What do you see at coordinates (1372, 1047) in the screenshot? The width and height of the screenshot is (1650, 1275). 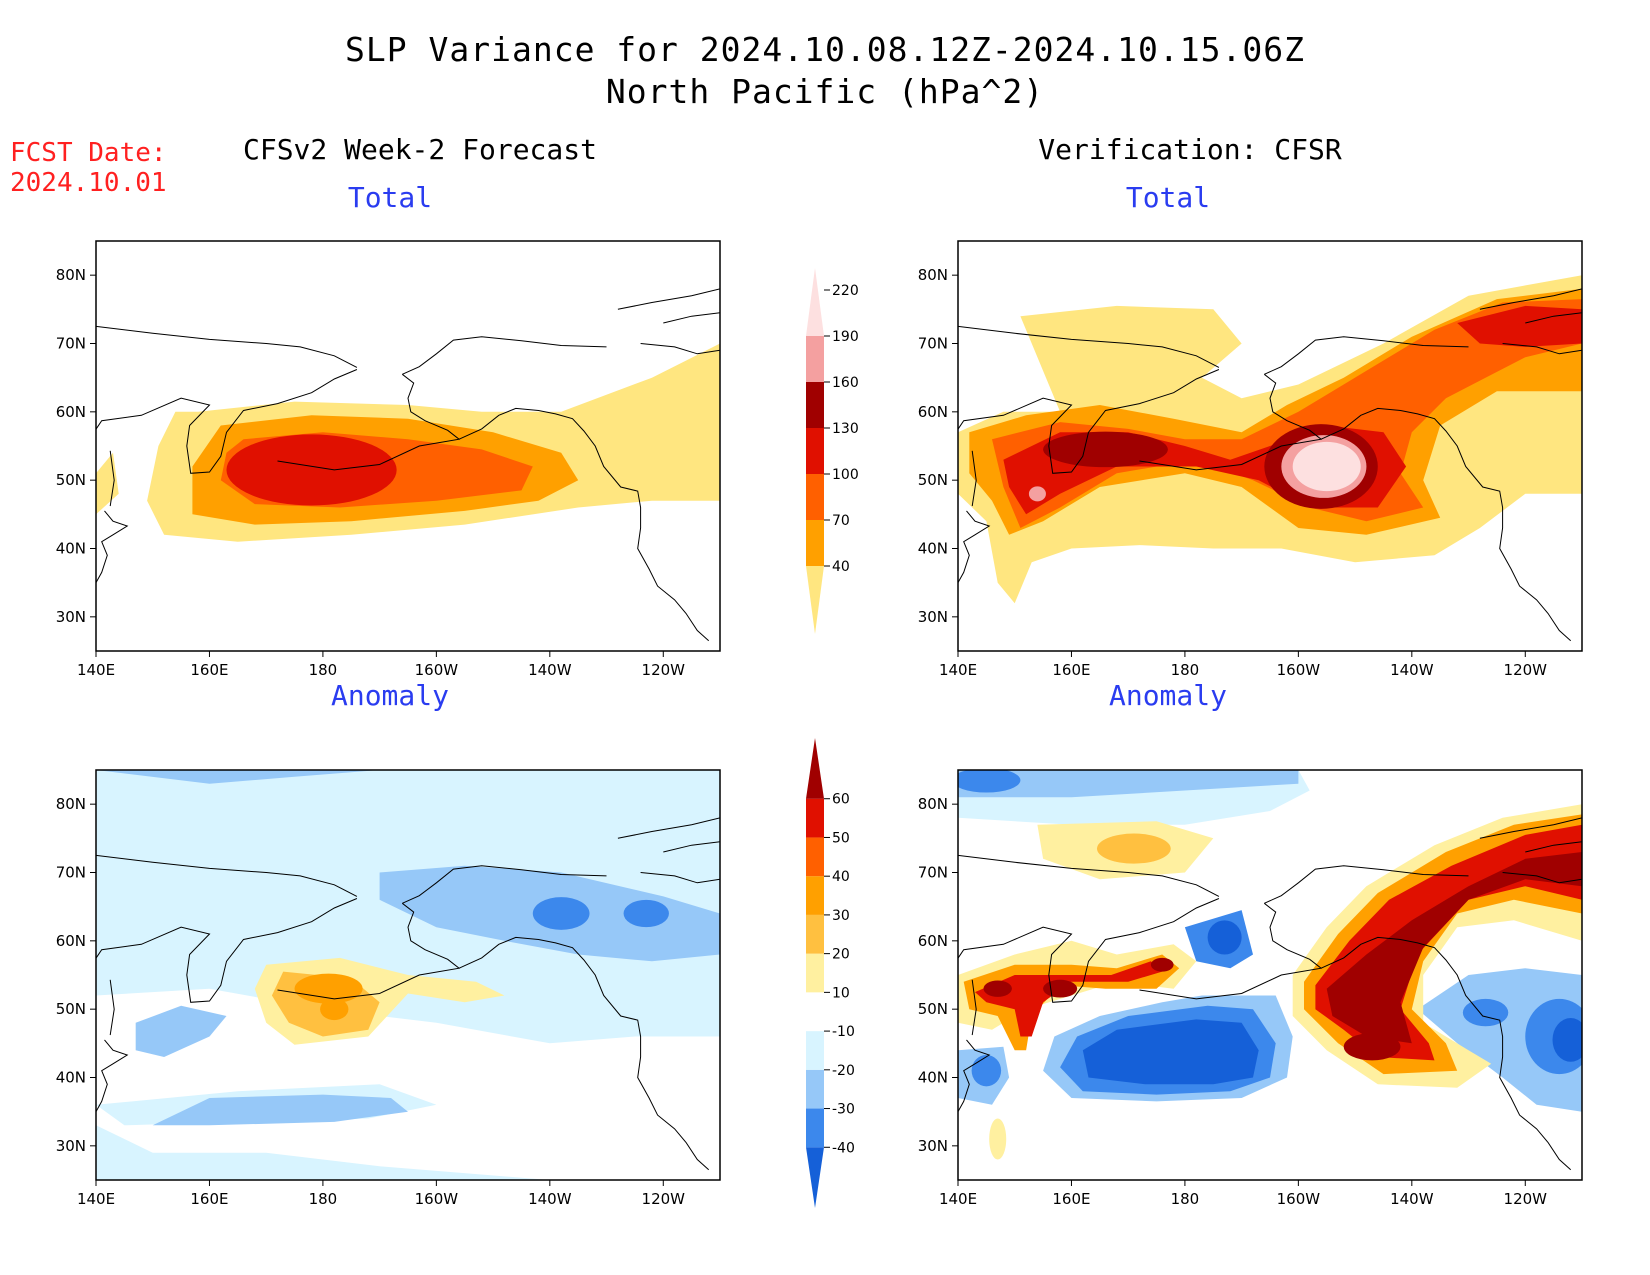 I see `verification-anomaly-dark-red-south` at bounding box center [1372, 1047].